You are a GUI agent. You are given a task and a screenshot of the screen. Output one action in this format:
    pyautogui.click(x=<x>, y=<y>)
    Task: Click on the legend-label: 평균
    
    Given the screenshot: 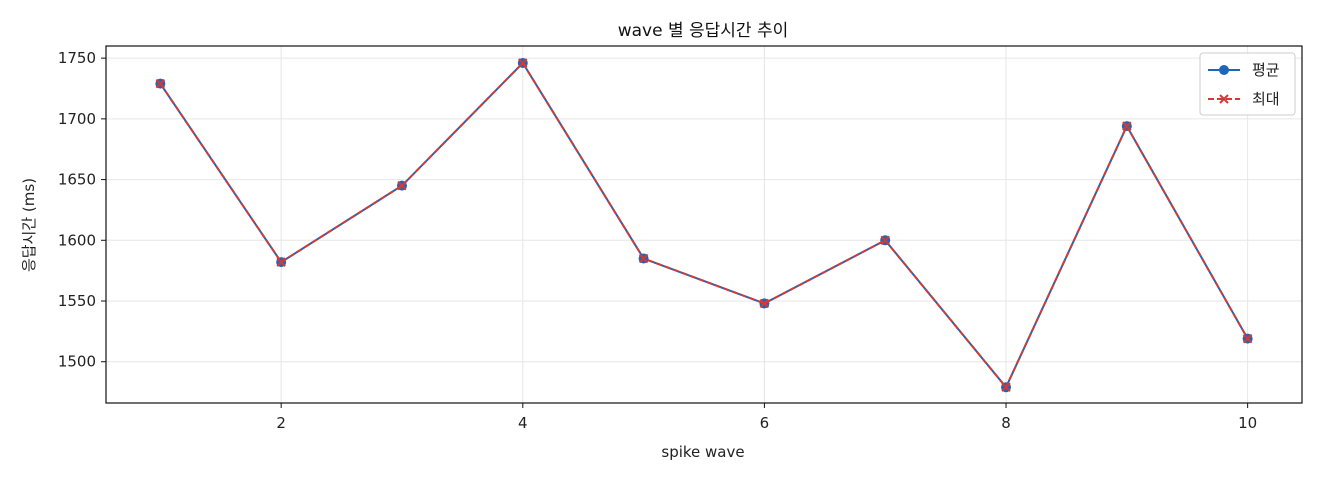 What is the action you would take?
    pyautogui.click(x=1266, y=70)
    